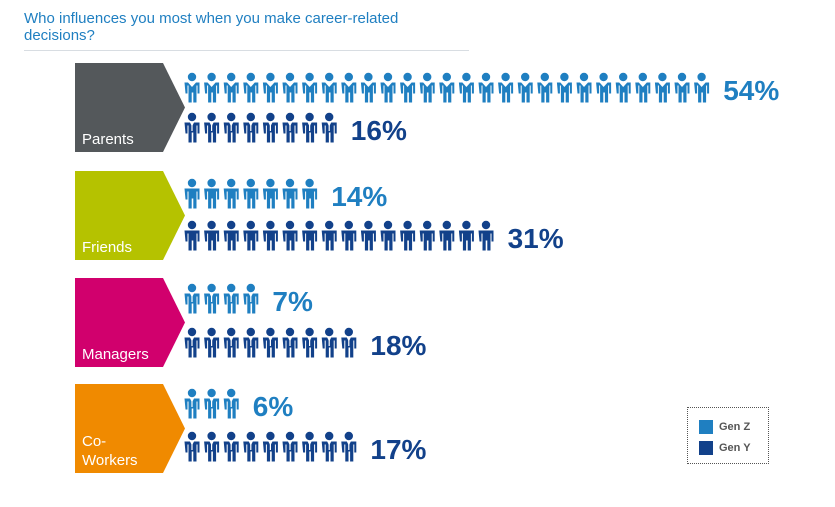 This screenshot has width=835, height=507. Describe the element at coordinates (130, 215) in the screenshot. I see `category-block-friends: Friends` at that location.